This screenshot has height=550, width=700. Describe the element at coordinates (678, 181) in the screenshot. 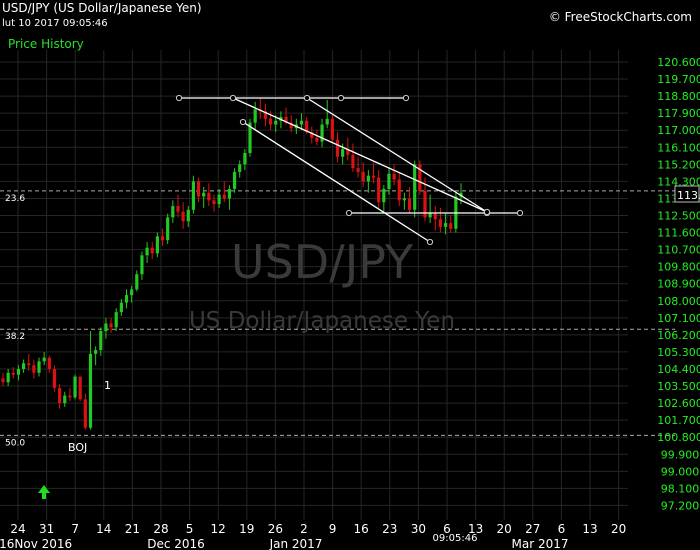

I see `y-tick-label: 114.300` at that location.